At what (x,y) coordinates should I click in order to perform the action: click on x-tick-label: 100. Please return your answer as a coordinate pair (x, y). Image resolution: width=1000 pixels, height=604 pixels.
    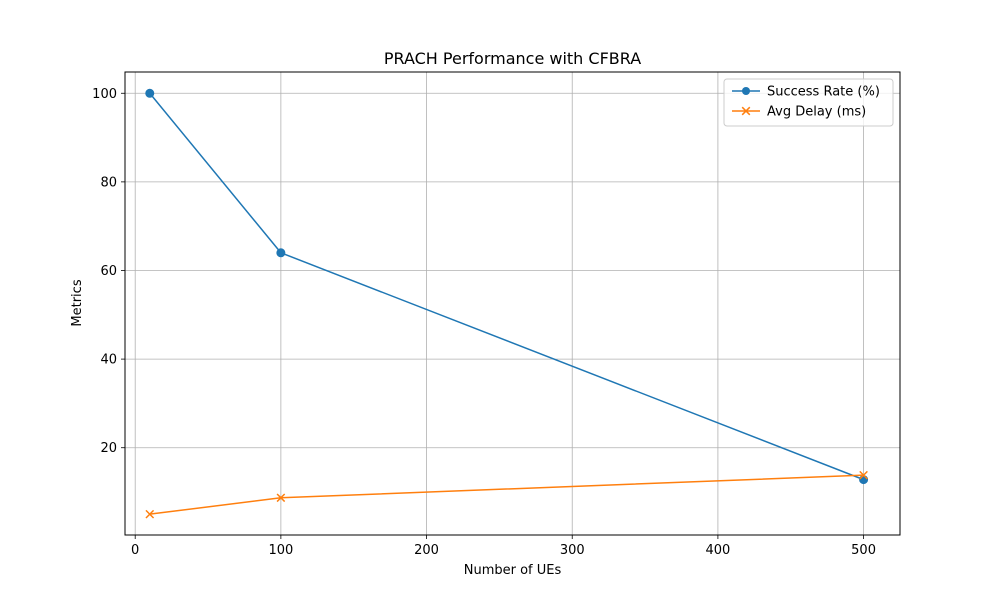
    Looking at the image, I should click on (280, 550).